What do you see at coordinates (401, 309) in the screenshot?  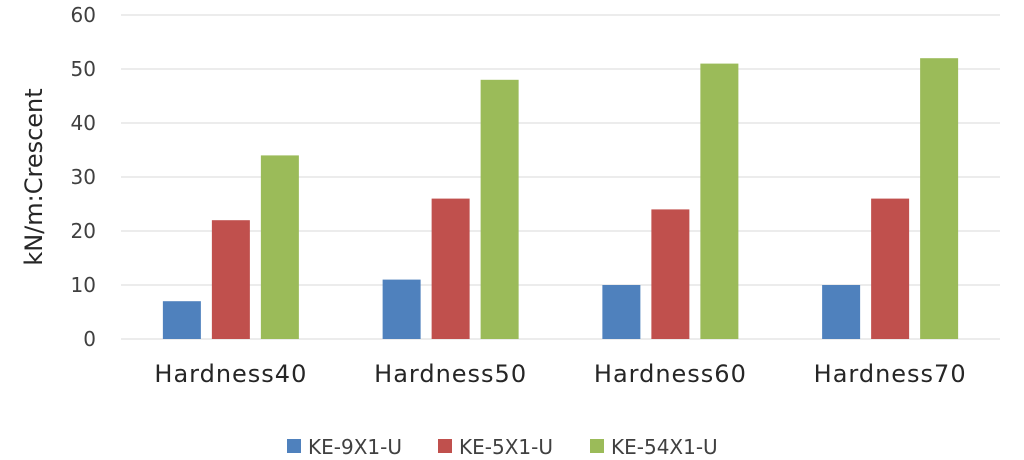 I see `bar-ke-9x1-u-hardness50` at bounding box center [401, 309].